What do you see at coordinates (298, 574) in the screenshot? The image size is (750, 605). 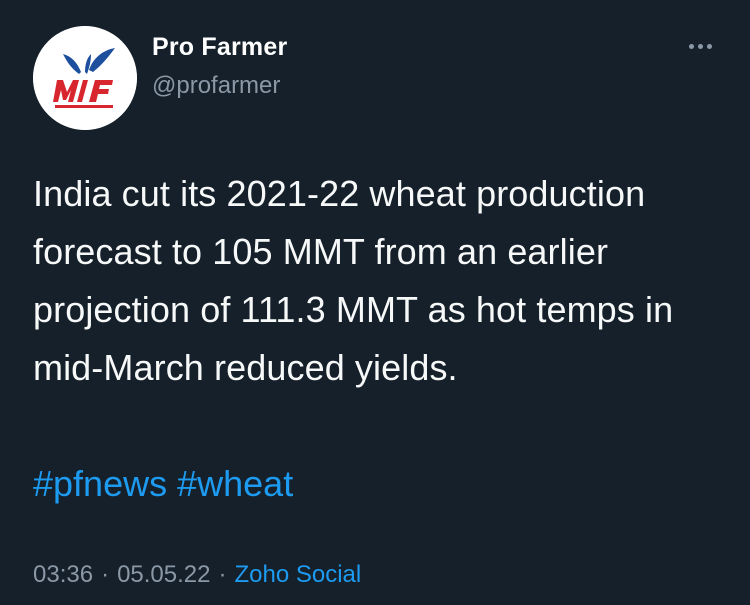 I see `tweet-source-link: Zoho Social` at bounding box center [298, 574].